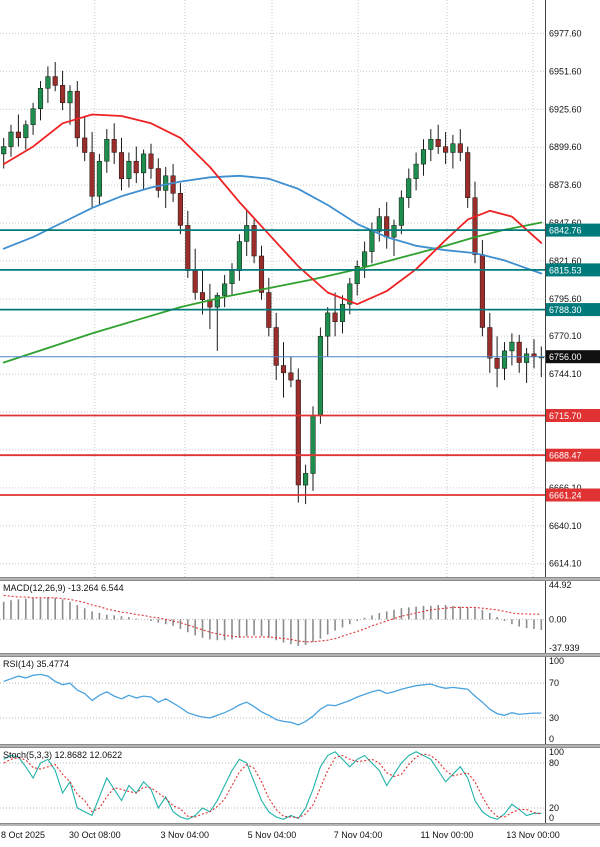 This screenshot has height=847, width=600. I want to click on svg-text: 6815.53, so click(565, 270).